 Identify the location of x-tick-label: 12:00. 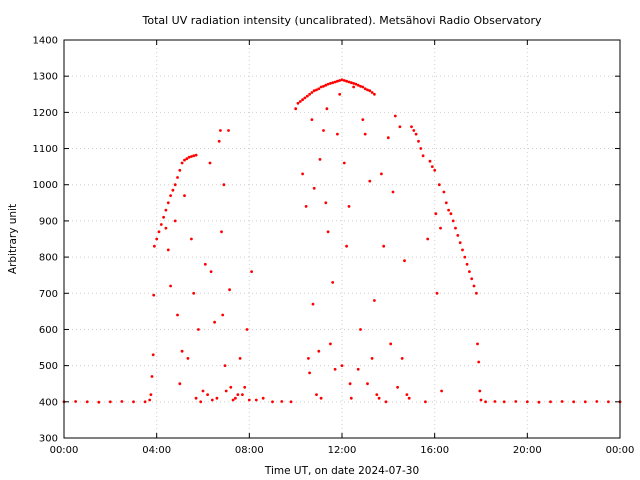
(342, 450).